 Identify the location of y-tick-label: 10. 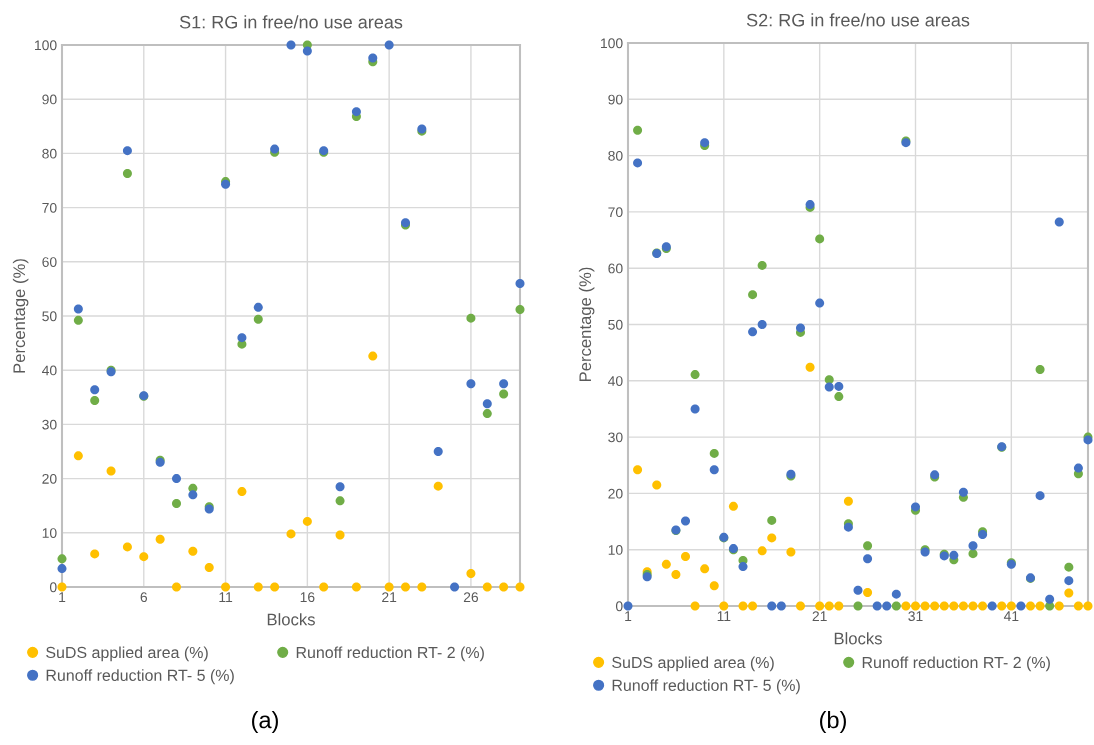
(615, 550).